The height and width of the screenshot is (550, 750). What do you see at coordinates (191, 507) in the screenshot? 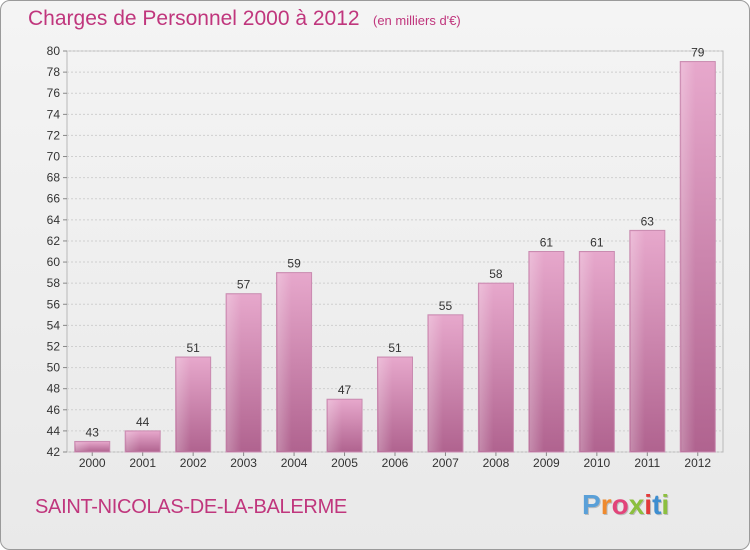
I see `commune-name: SAINT-NICOLAS-DE-LA-BALERME` at bounding box center [191, 507].